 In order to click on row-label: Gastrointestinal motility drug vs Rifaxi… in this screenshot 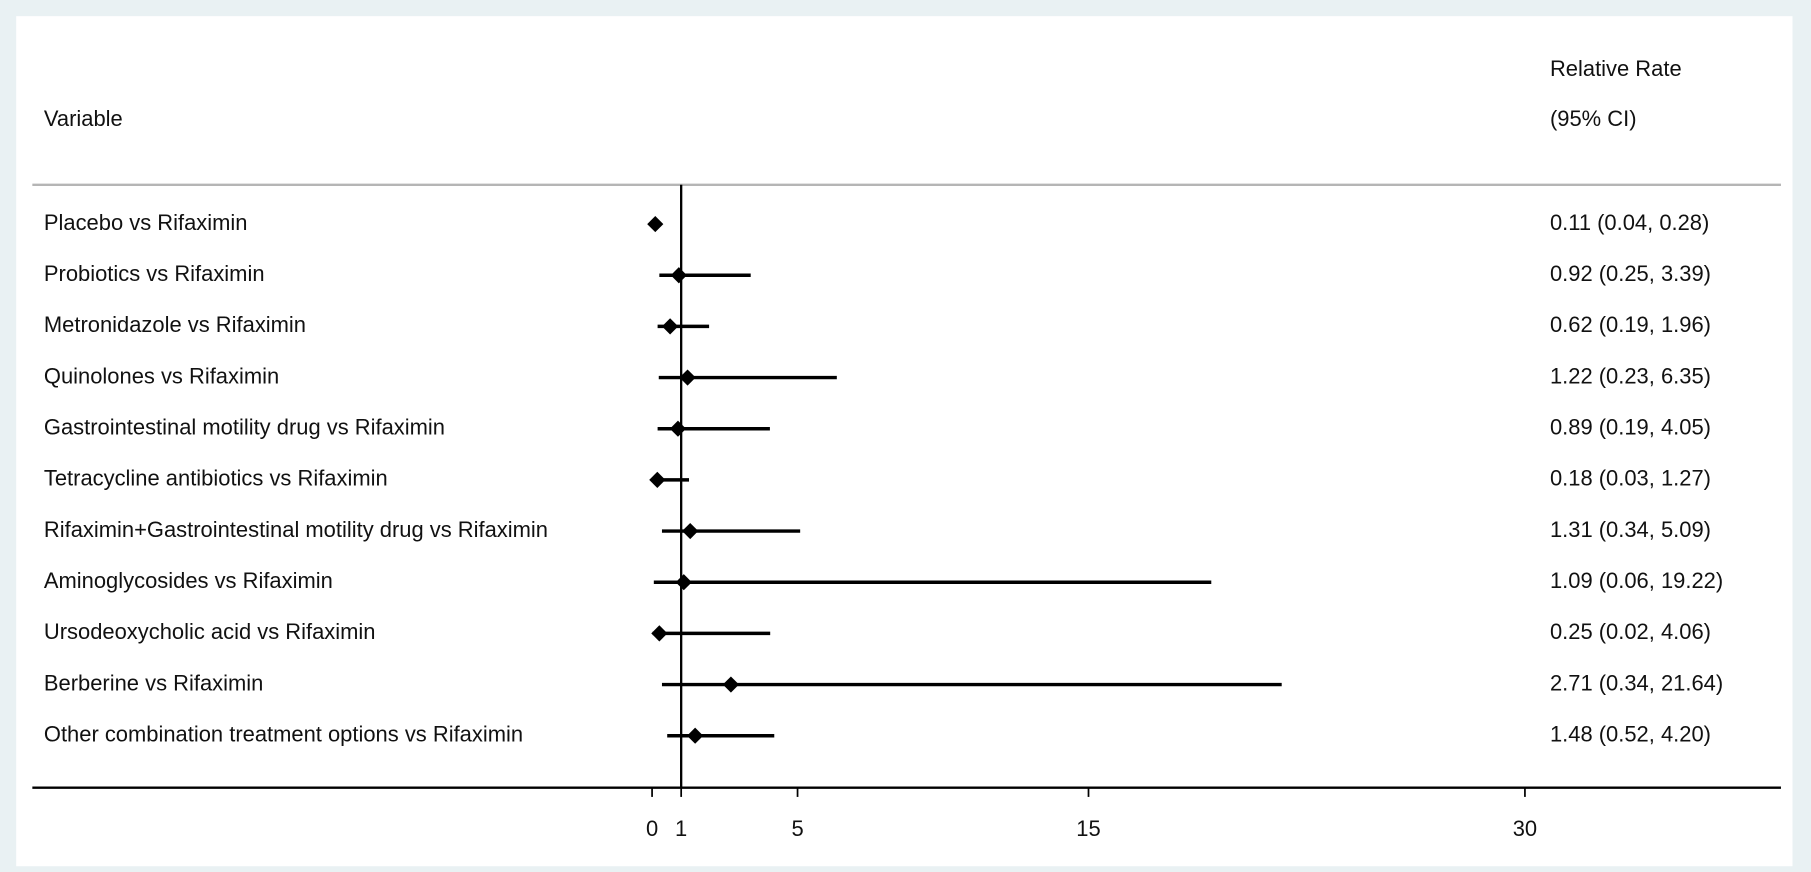, I will do `click(244, 427)`.